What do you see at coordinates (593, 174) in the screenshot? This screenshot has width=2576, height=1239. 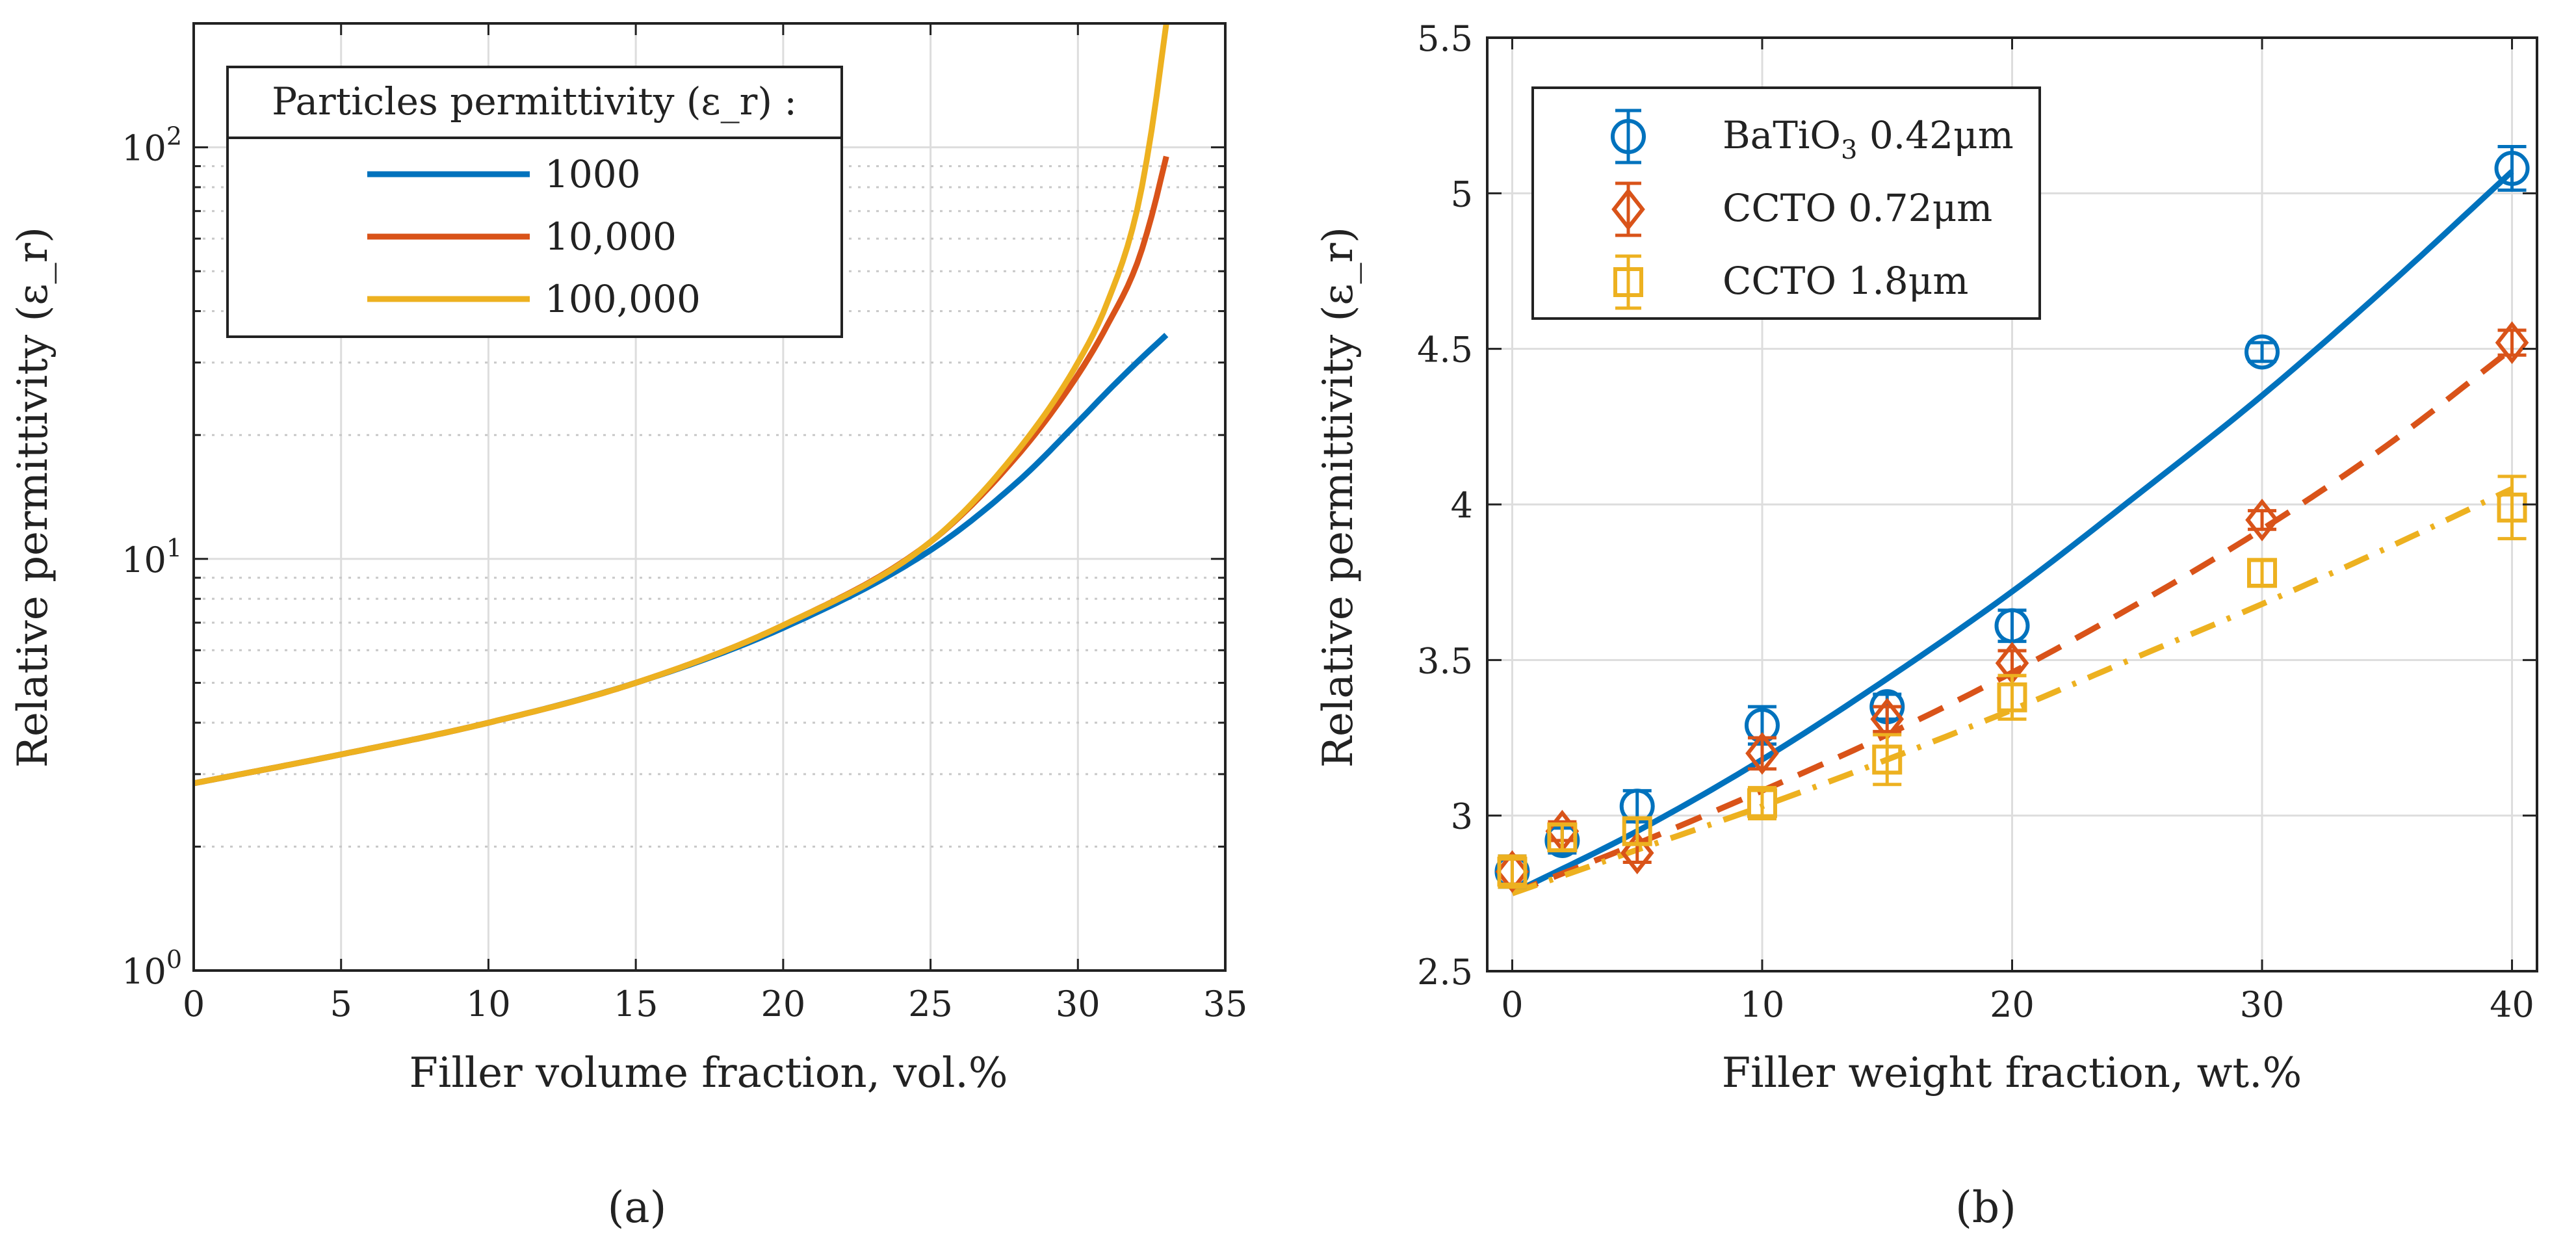 I see `chart-a-legend-label: 1000` at bounding box center [593, 174].